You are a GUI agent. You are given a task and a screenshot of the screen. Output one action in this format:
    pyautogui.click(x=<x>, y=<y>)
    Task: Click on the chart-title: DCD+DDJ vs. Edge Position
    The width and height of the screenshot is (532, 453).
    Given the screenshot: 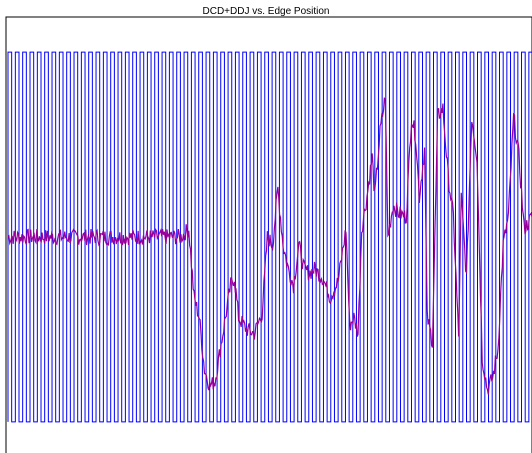 What is the action you would take?
    pyautogui.click(x=266, y=11)
    